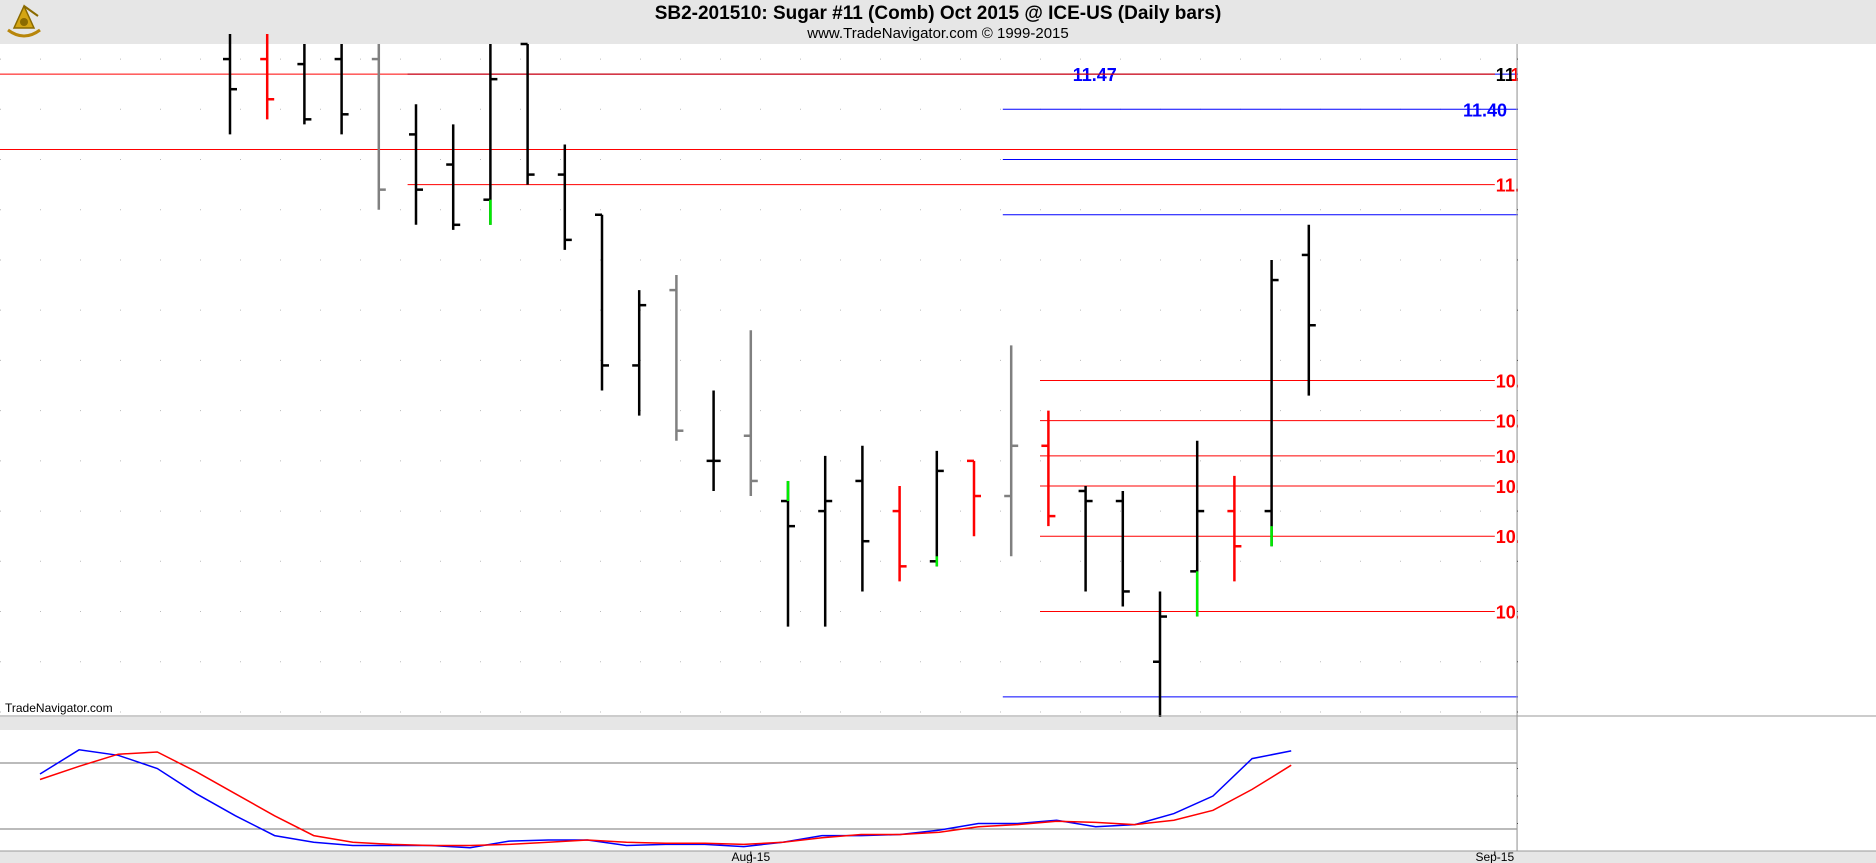  What do you see at coordinates (750, 856) in the screenshot?
I see `time-tick-label: Aug-15` at bounding box center [750, 856].